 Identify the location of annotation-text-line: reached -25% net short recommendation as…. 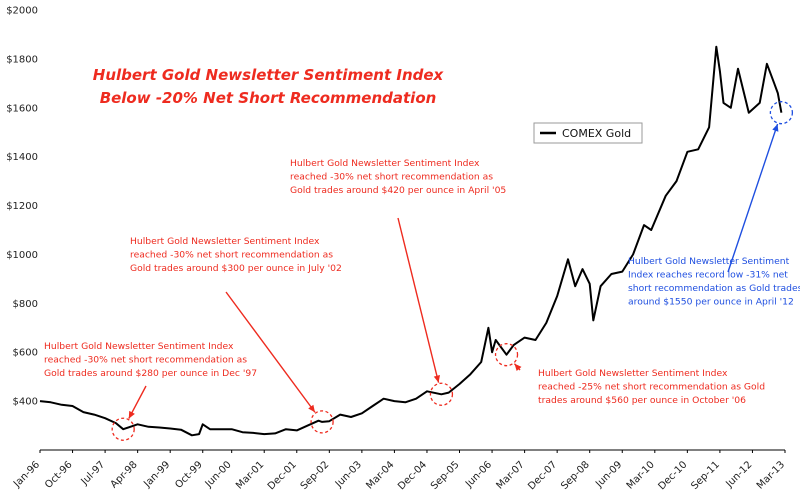
(651, 387).